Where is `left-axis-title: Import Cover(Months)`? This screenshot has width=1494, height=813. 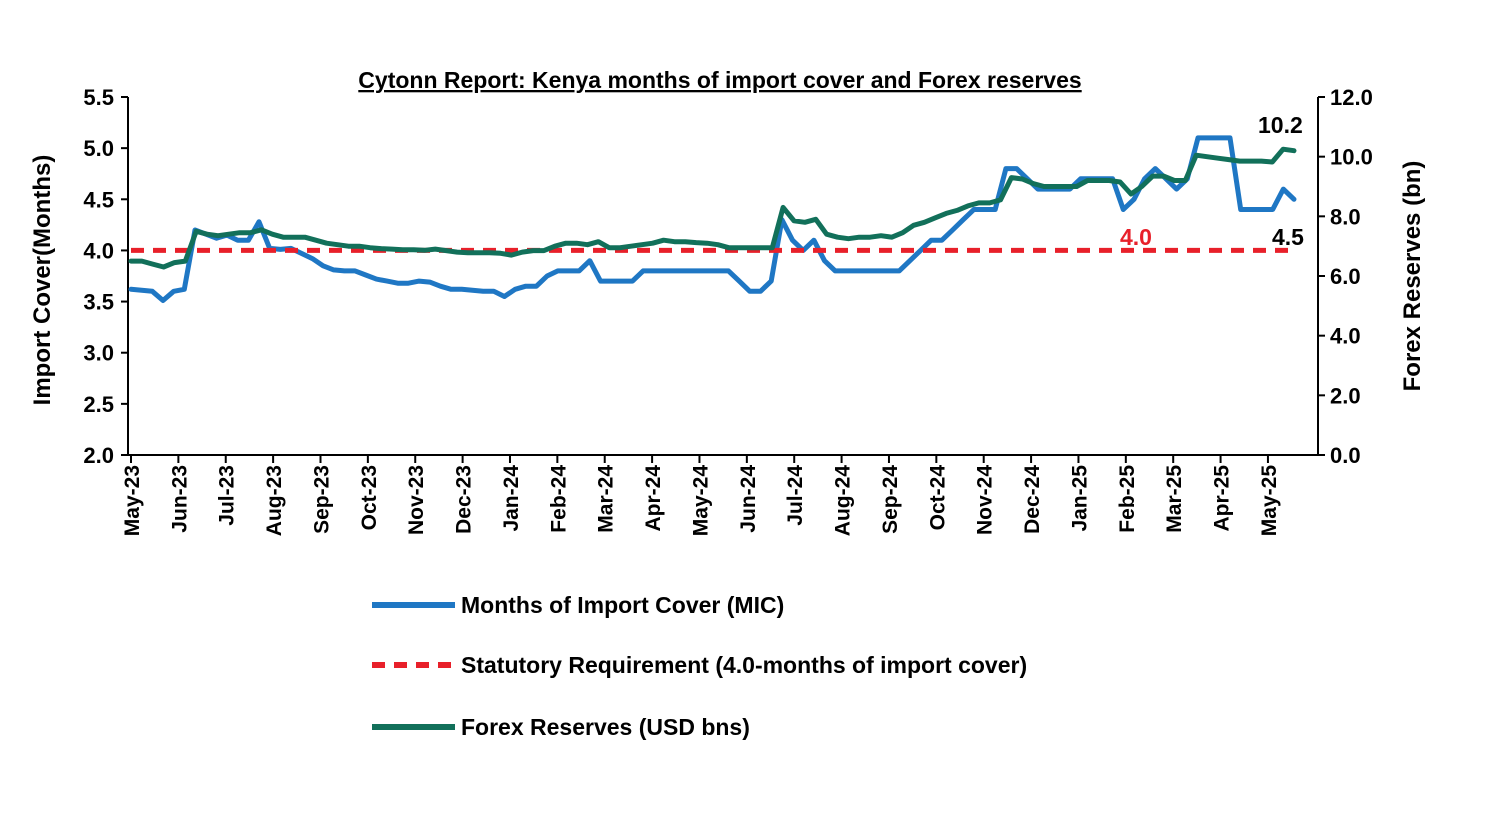
left-axis-title: Import Cover(Months) is located at coordinates (42, 280).